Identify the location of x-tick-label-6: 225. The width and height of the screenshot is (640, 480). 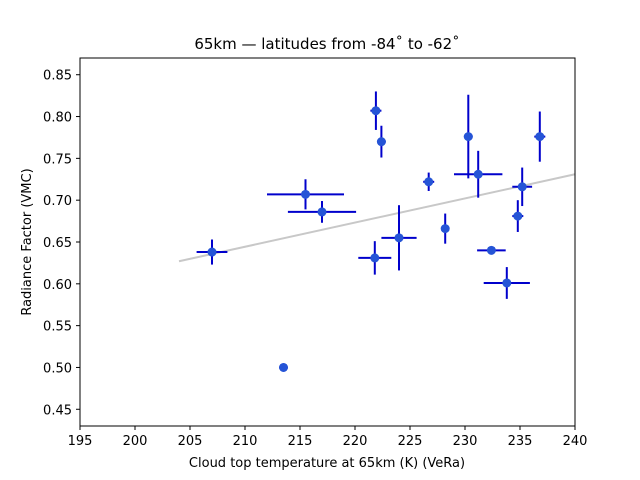
(410, 441).